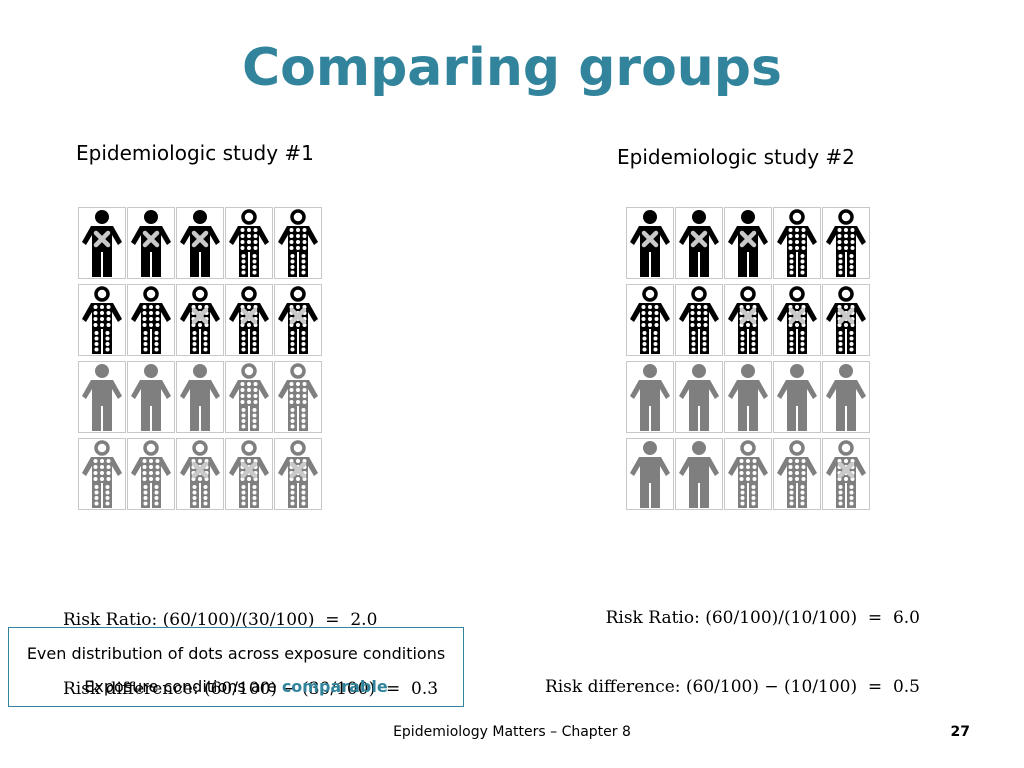 The height and width of the screenshot is (768, 1024). I want to click on conclusion-prefix: Exposure conditions are, so click(183, 686).